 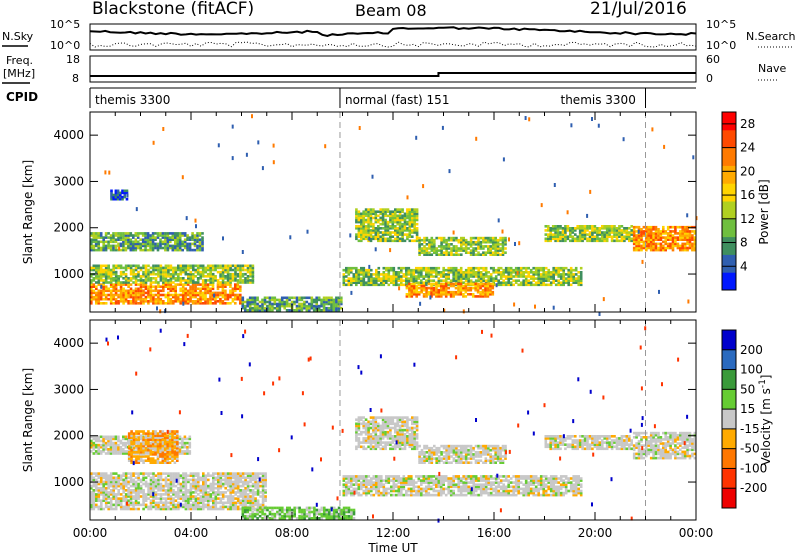 I want to click on colorbar-swatch, so click(x=729, y=192).